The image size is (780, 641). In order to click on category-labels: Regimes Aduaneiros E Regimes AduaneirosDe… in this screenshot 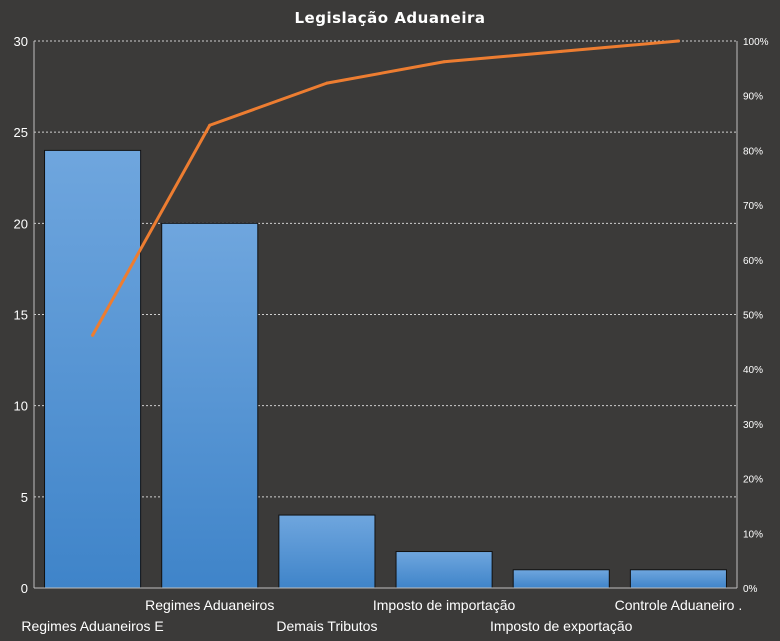, I will do `click(381, 615)`.